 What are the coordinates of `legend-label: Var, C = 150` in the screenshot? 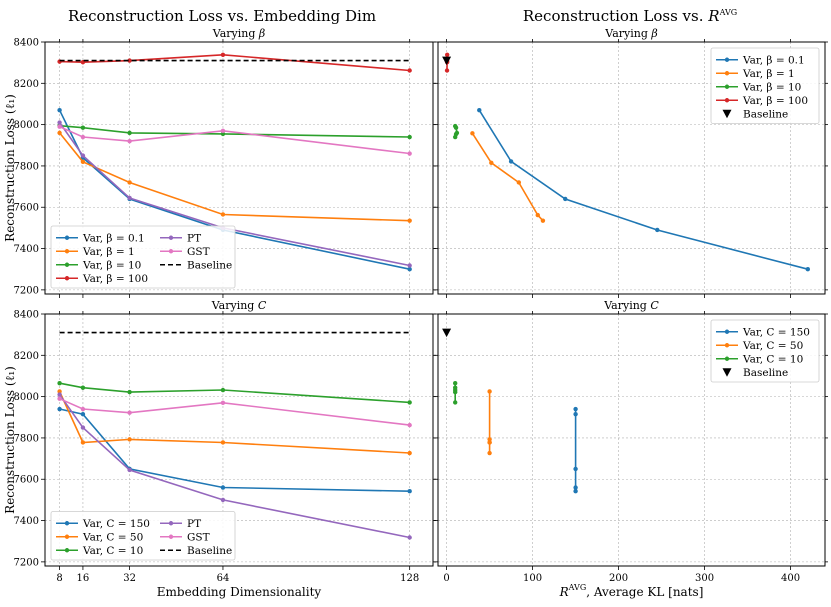 It's located at (116, 524).